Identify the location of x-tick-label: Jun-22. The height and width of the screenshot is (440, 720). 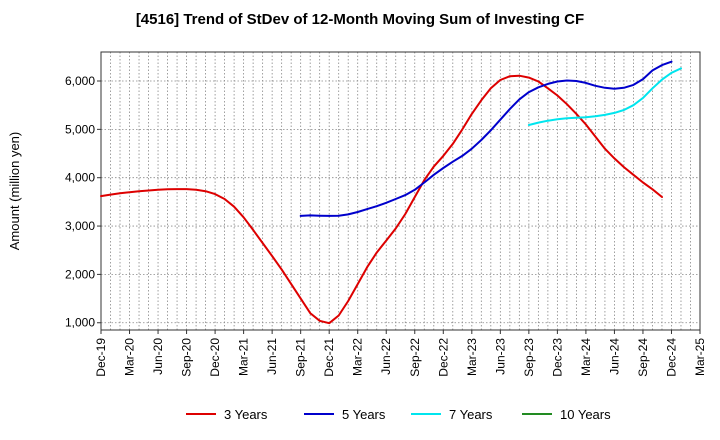
(386, 356).